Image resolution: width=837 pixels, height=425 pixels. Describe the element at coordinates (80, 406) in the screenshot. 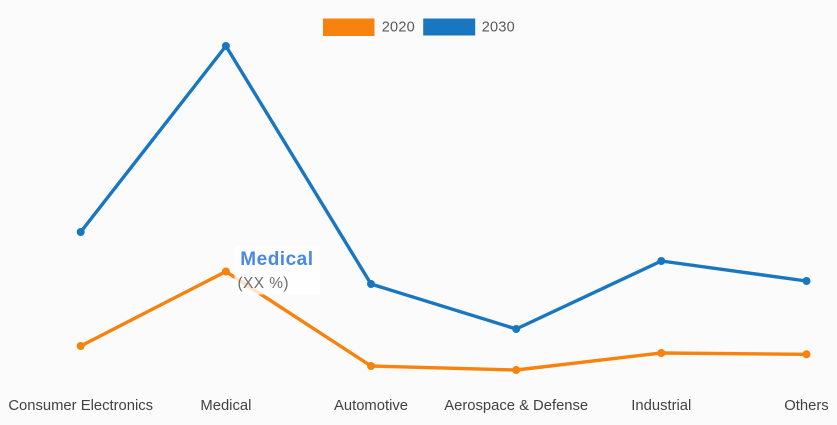

I see `svg-text: Consumer Electronics` at that location.